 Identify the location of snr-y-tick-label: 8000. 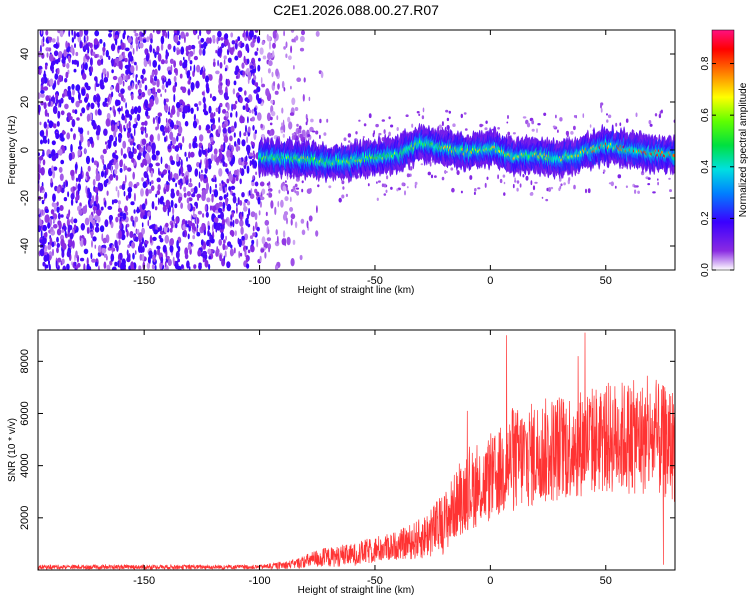
(25, 361).